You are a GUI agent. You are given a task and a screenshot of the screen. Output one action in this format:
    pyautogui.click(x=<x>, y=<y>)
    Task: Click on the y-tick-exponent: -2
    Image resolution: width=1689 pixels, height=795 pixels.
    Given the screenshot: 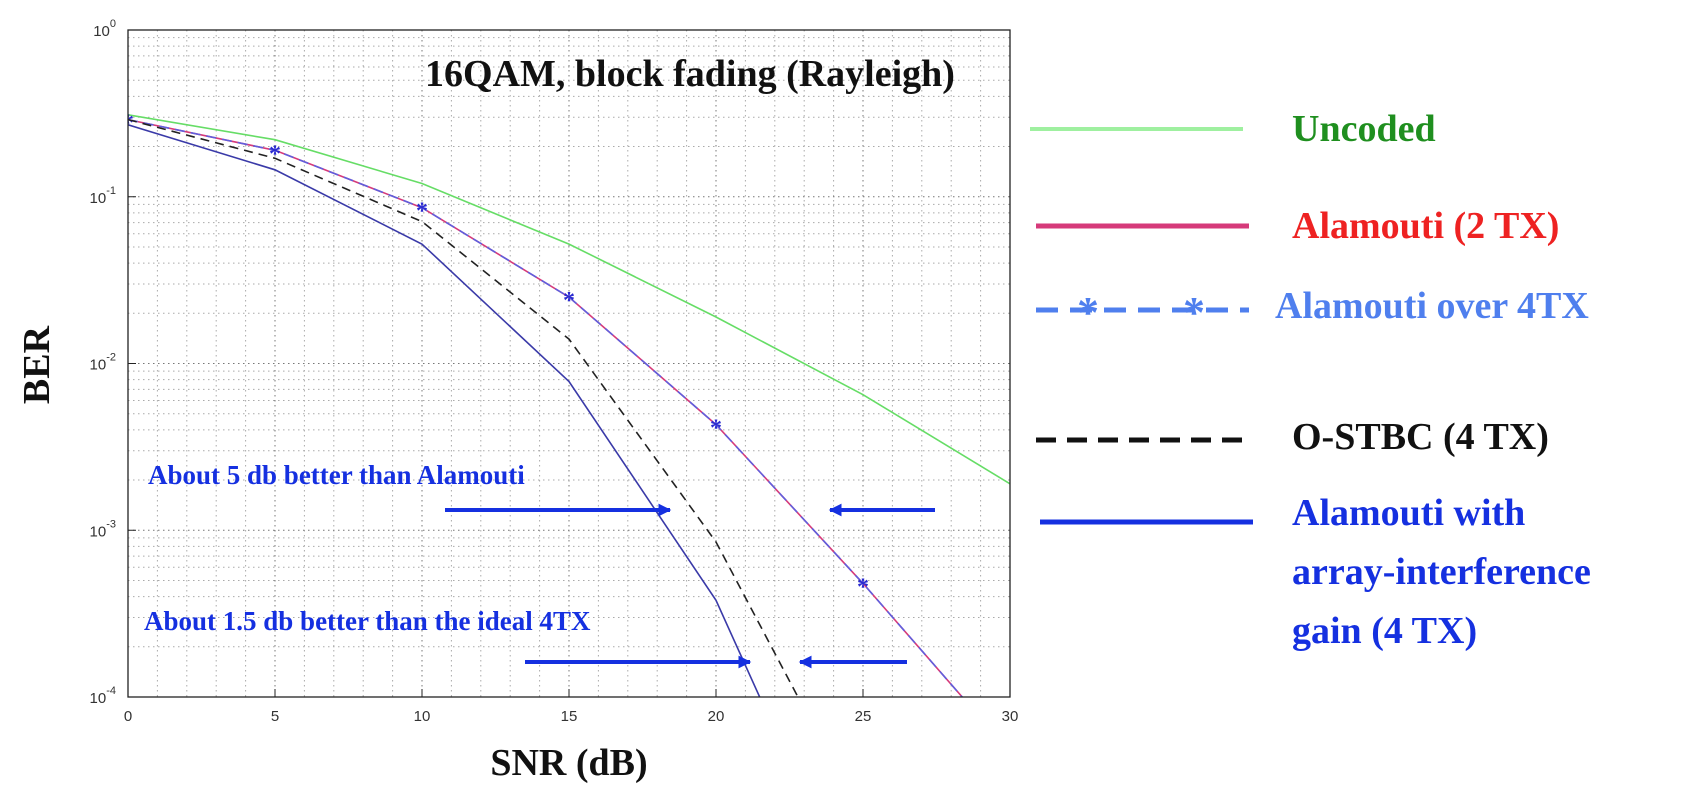 What is the action you would take?
    pyautogui.click(x=111, y=358)
    